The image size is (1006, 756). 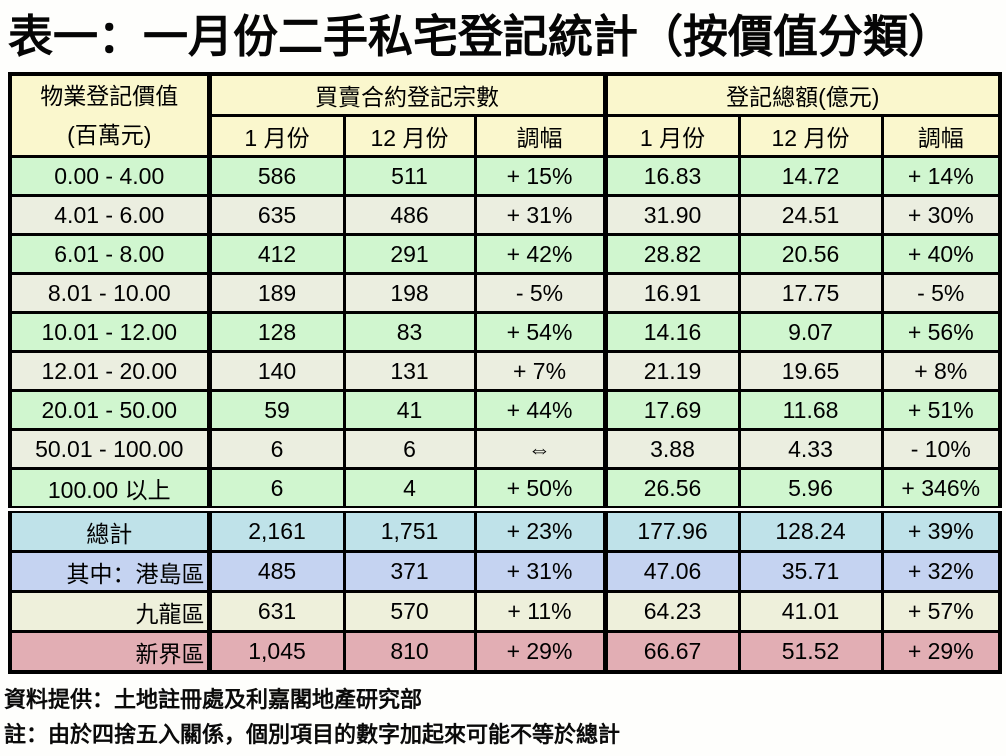 I want to click on subheader-amount-change: 調幅, so click(x=941, y=136).